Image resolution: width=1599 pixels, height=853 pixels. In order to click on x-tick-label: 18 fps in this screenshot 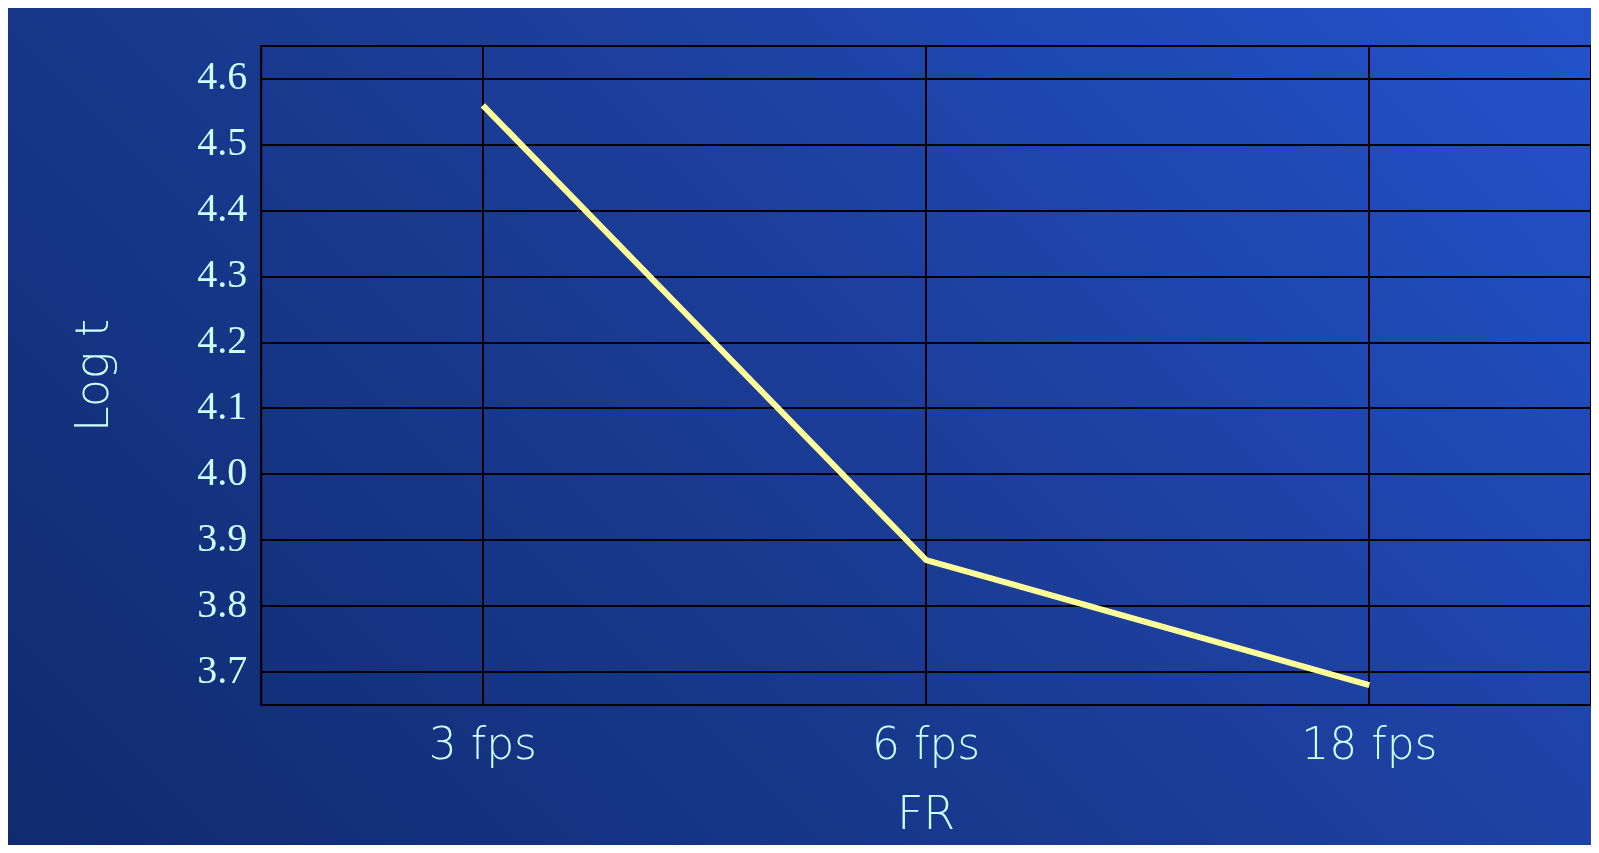, I will do `click(1369, 743)`.